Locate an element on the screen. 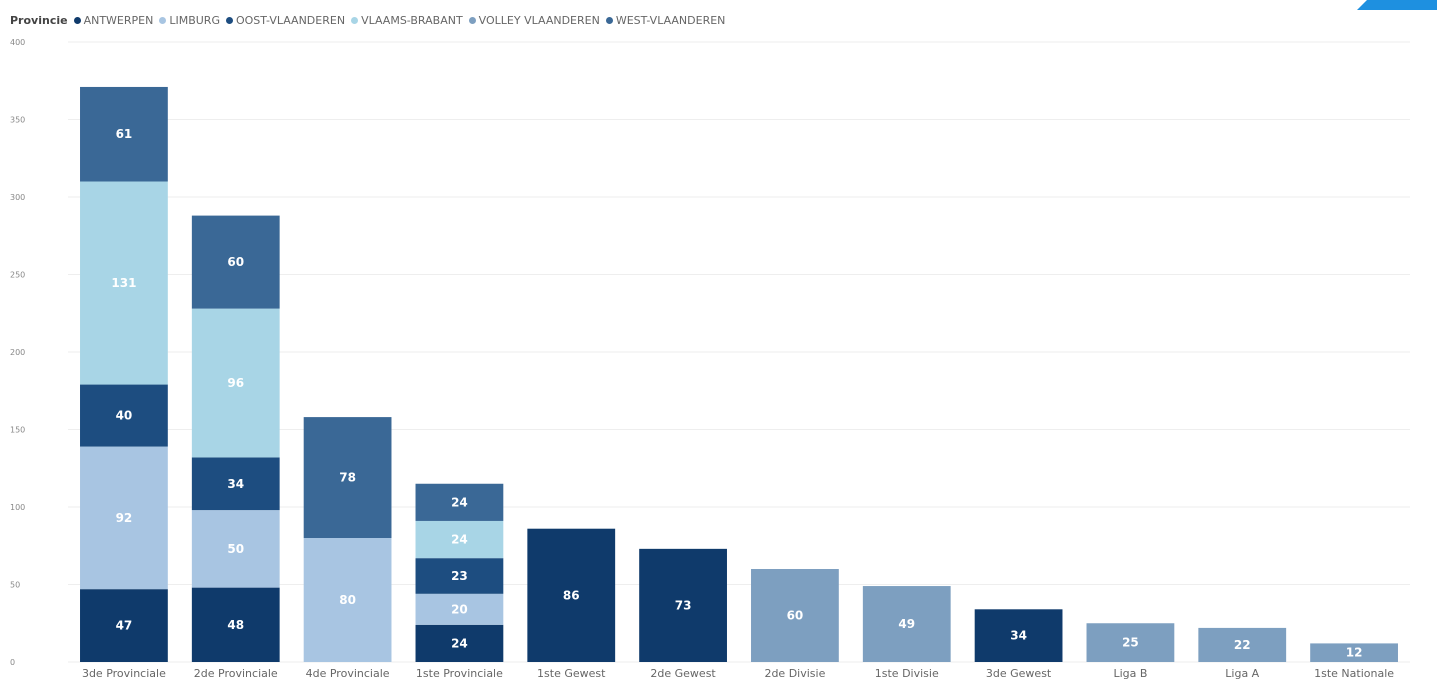  data-label: 50 is located at coordinates (235, 549).